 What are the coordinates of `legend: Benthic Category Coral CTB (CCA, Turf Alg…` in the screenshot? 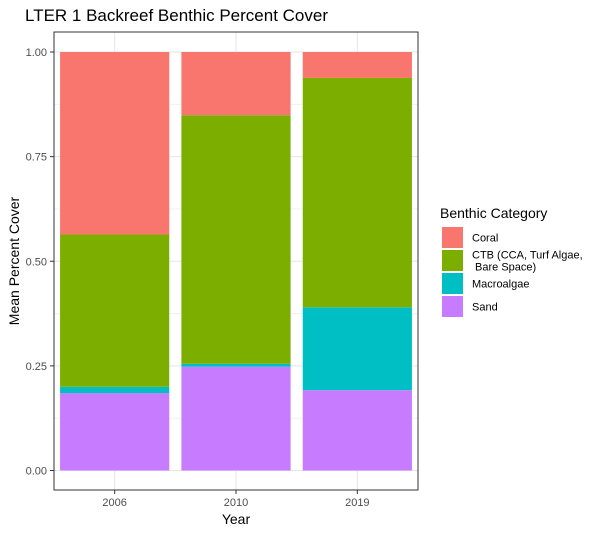 It's located at (511, 261).